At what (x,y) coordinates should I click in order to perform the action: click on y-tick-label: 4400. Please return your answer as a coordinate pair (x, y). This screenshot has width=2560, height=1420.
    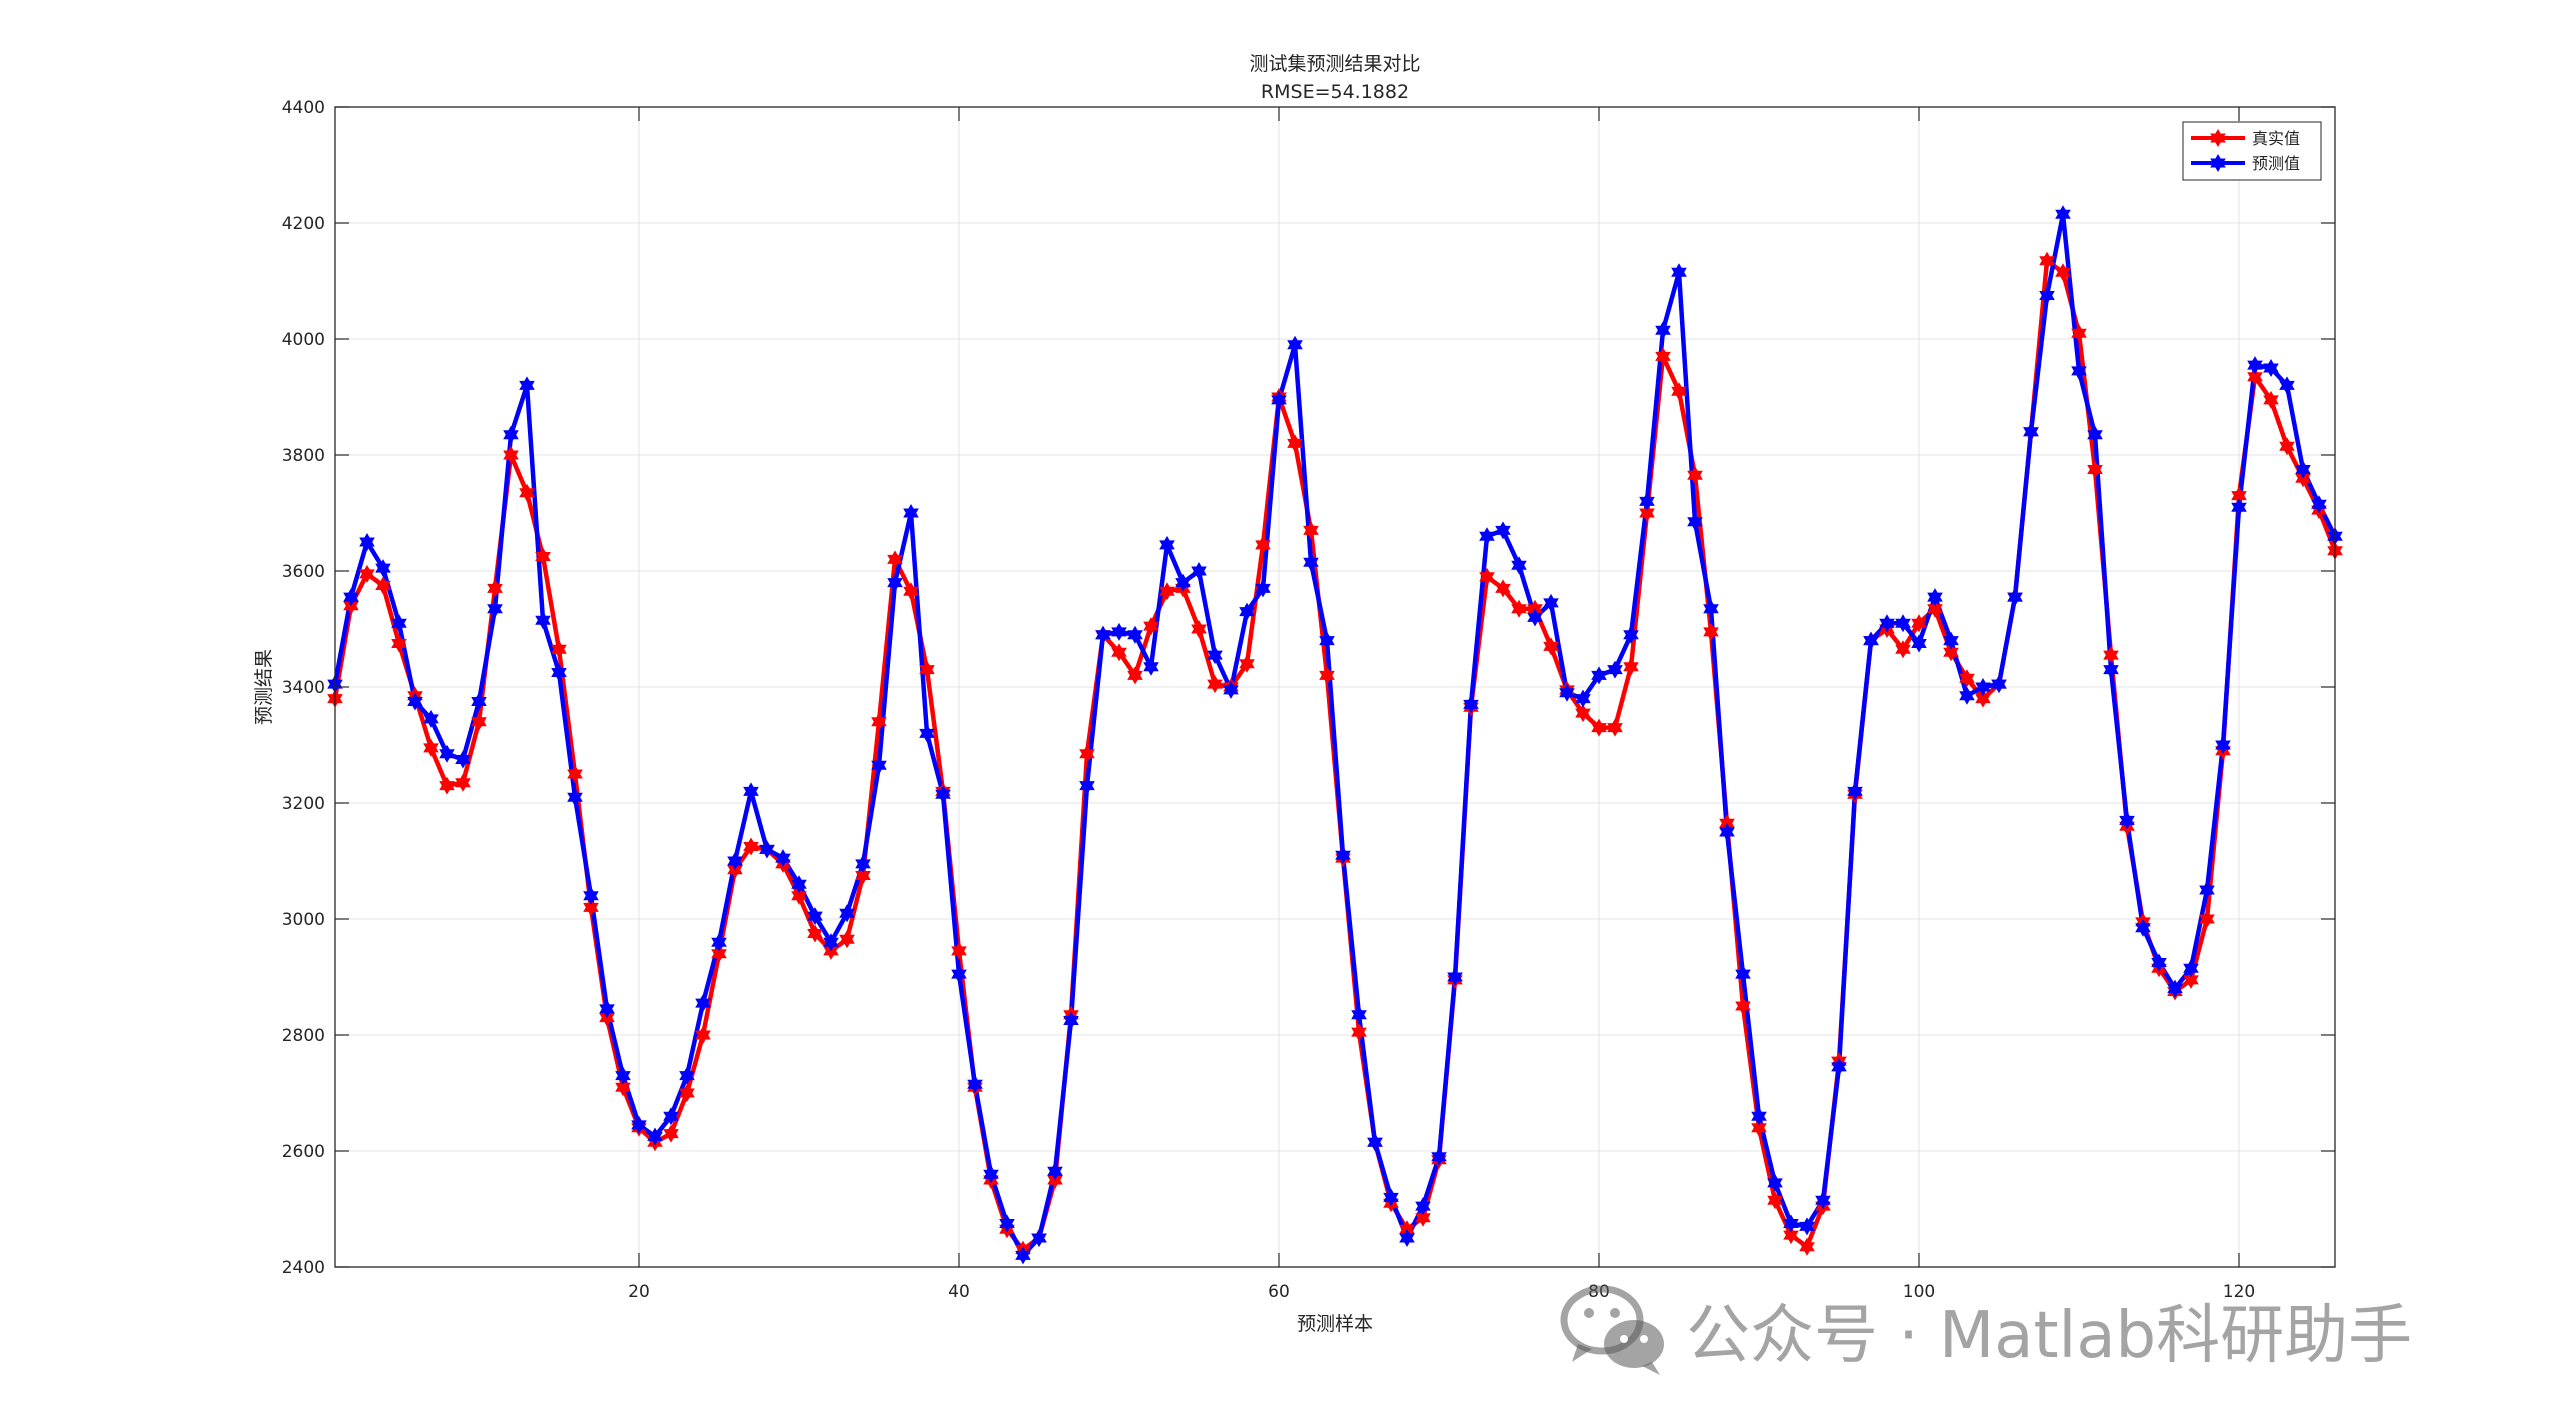
    Looking at the image, I should click on (303, 108).